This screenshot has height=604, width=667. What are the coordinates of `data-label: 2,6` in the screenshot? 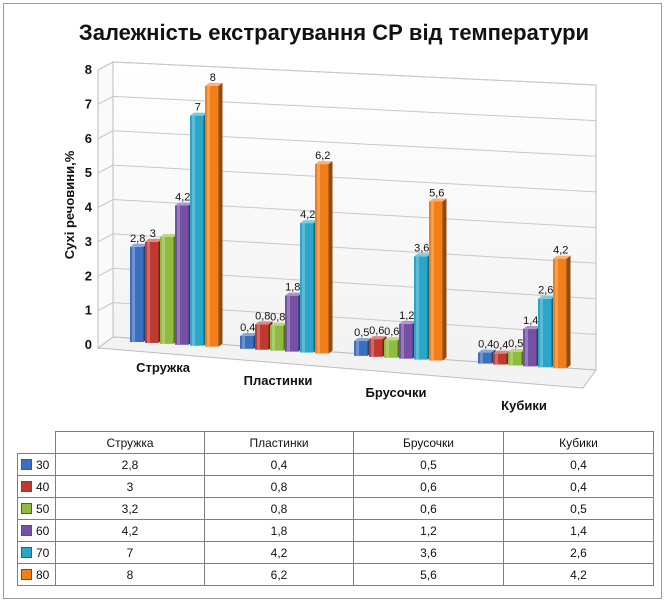 It's located at (545, 291).